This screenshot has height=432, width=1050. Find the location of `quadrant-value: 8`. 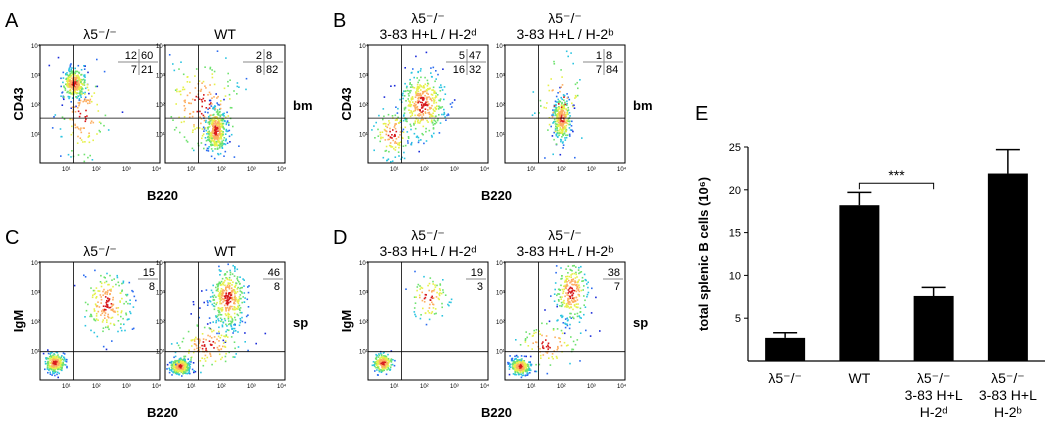

quadrant-value: 8 is located at coordinates (269, 56).